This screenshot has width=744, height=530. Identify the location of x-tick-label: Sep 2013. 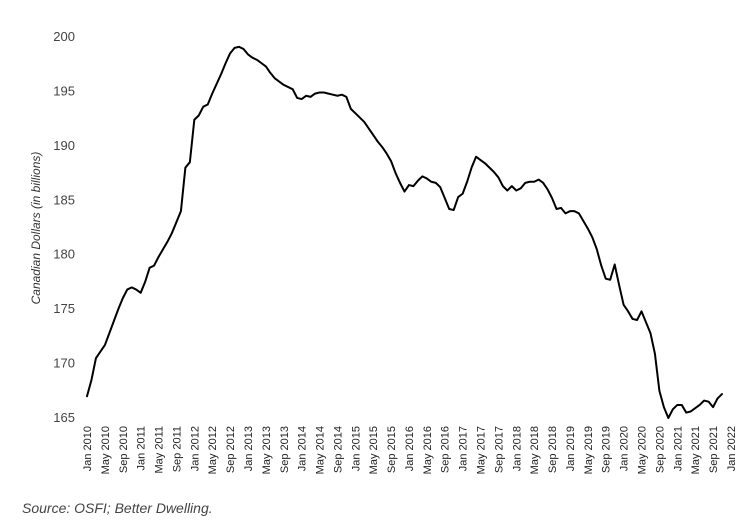
(285, 449).